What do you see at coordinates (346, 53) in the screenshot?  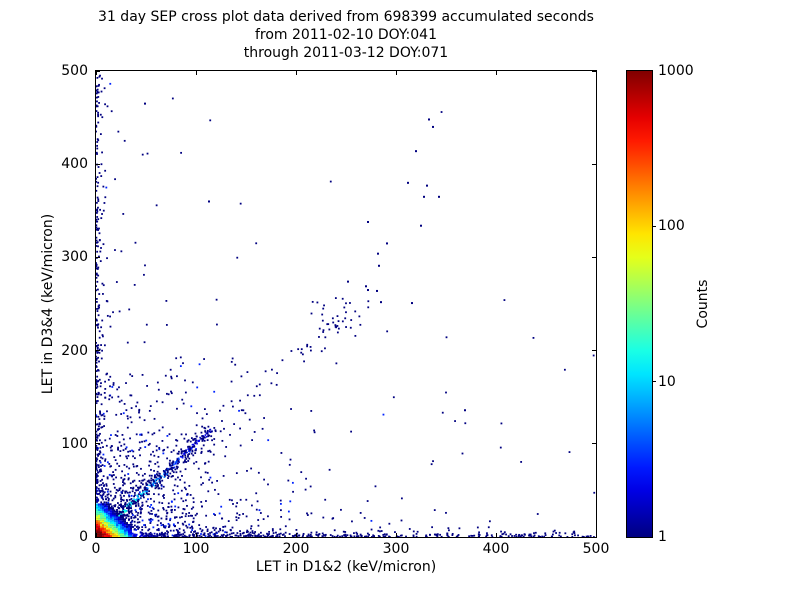 I see `chart-title-line-3: through 2011-03-12 DOY:071` at bounding box center [346, 53].